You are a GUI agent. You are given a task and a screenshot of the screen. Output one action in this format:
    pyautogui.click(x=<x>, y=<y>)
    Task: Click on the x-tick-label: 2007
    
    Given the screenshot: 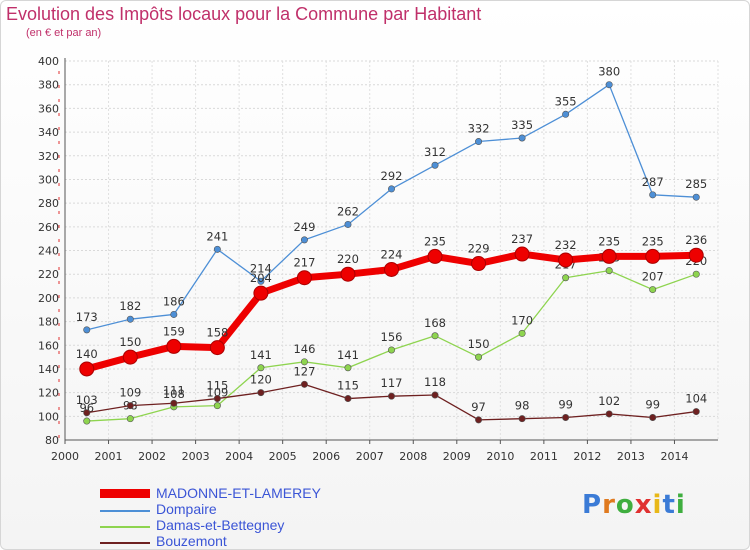 What is the action you would take?
    pyautogui.click(x=370, y=456)
    